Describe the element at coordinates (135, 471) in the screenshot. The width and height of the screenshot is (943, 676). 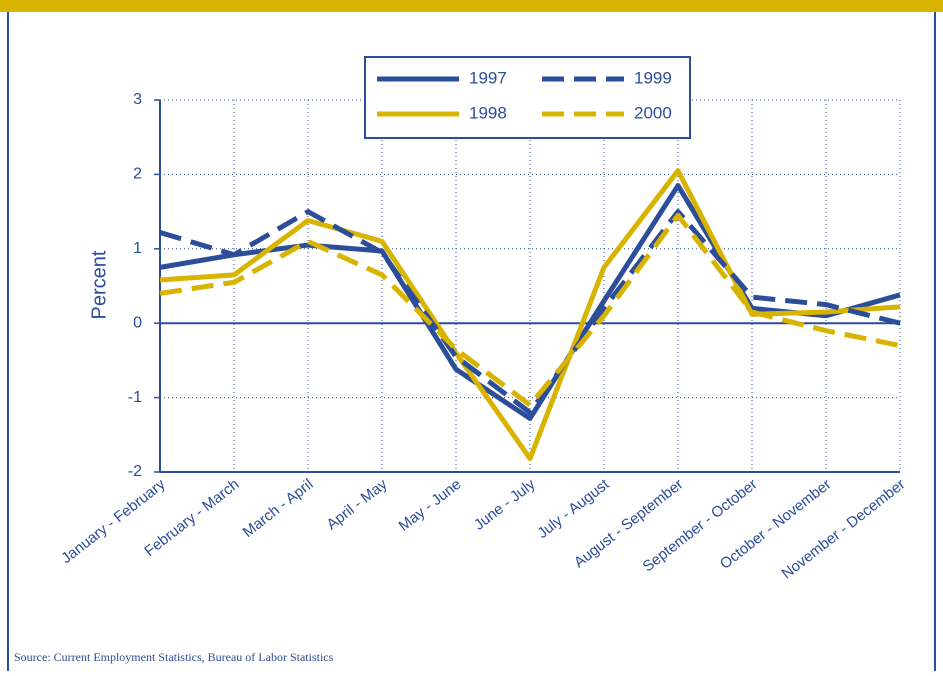
I see `y-tick-label: -2` at that location.